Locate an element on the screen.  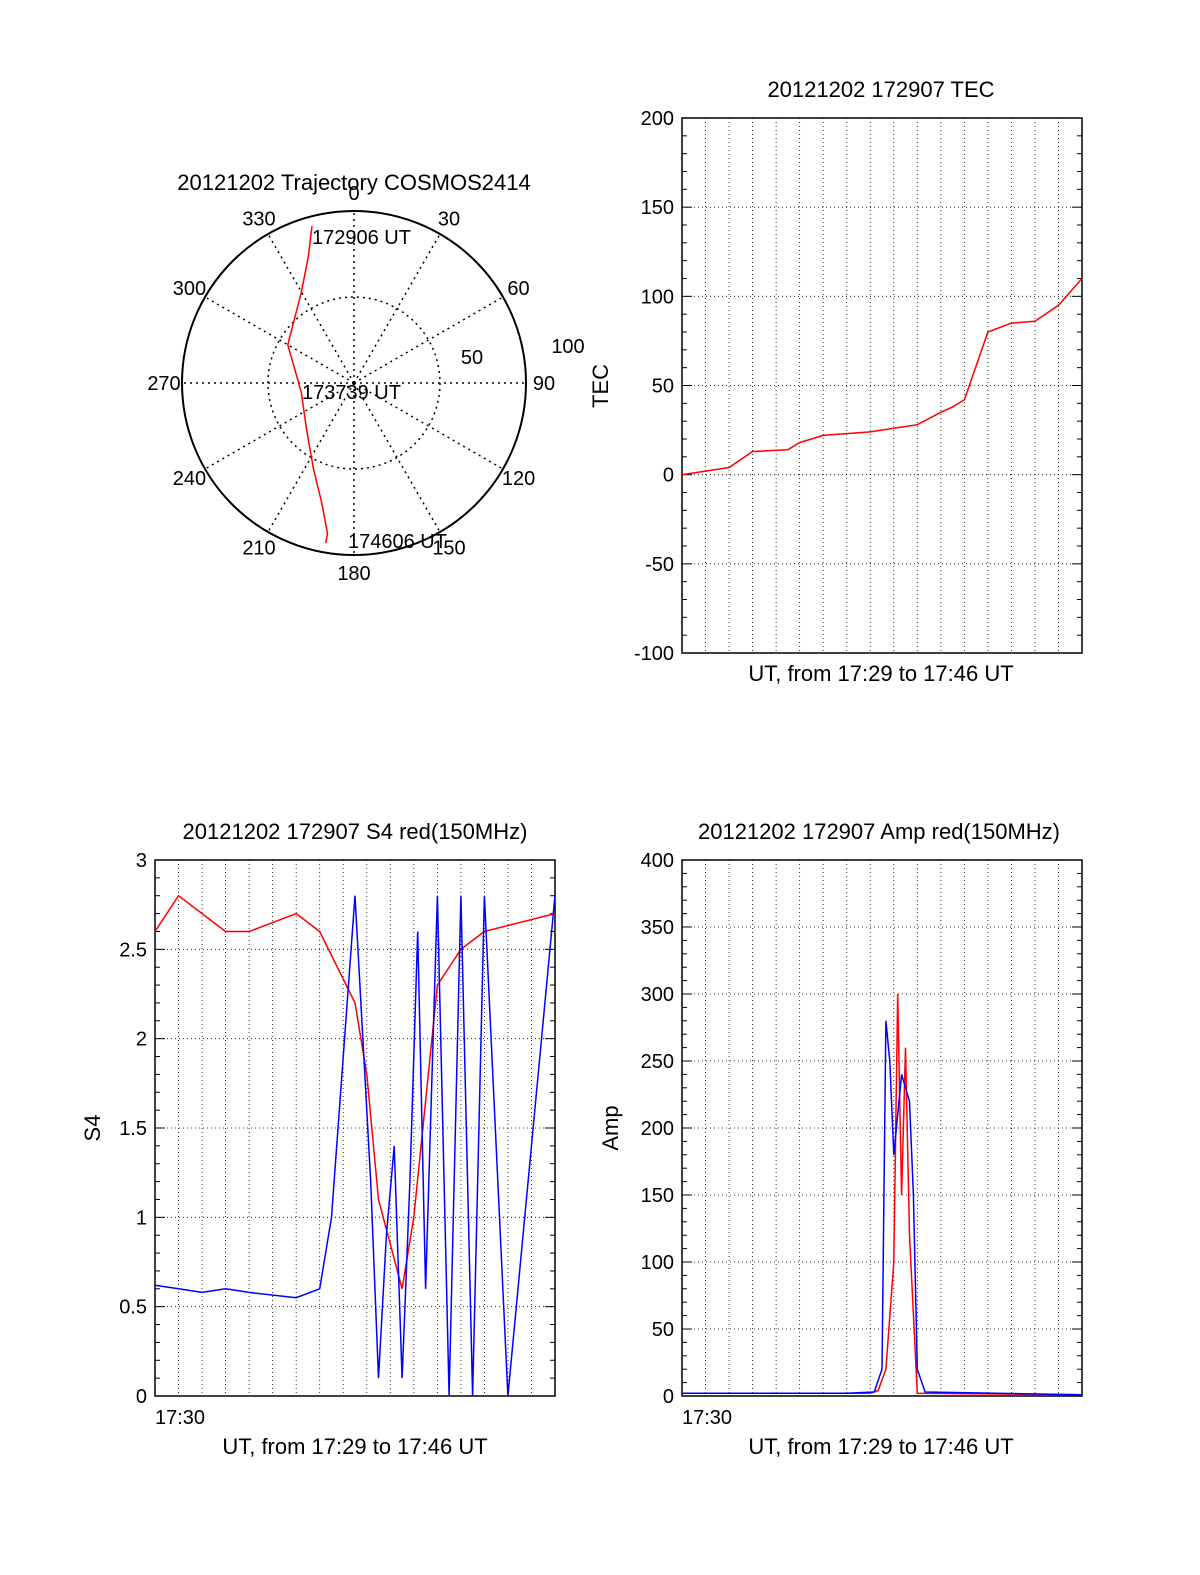
tec-y-tick-labels: 200 150 100 50 0 -50 -100 is located at coordinates (654, 386).